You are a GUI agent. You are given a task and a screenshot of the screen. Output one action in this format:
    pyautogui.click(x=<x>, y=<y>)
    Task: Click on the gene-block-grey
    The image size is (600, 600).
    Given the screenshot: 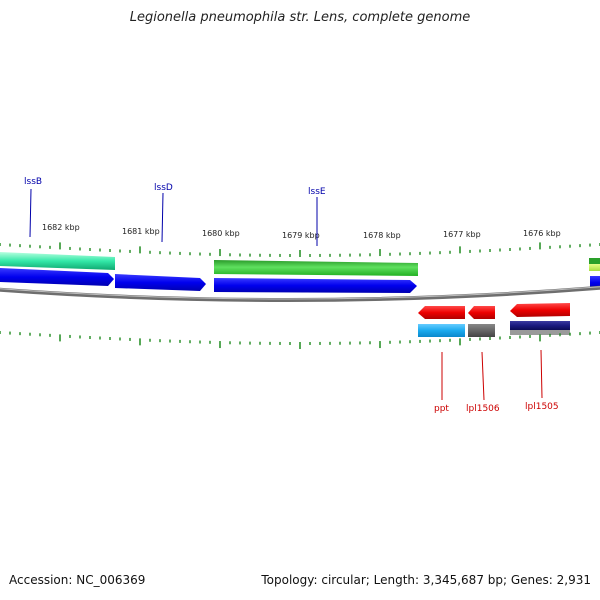 What is the action you would take?
    pyautogui.click(x=481, y=330)
    